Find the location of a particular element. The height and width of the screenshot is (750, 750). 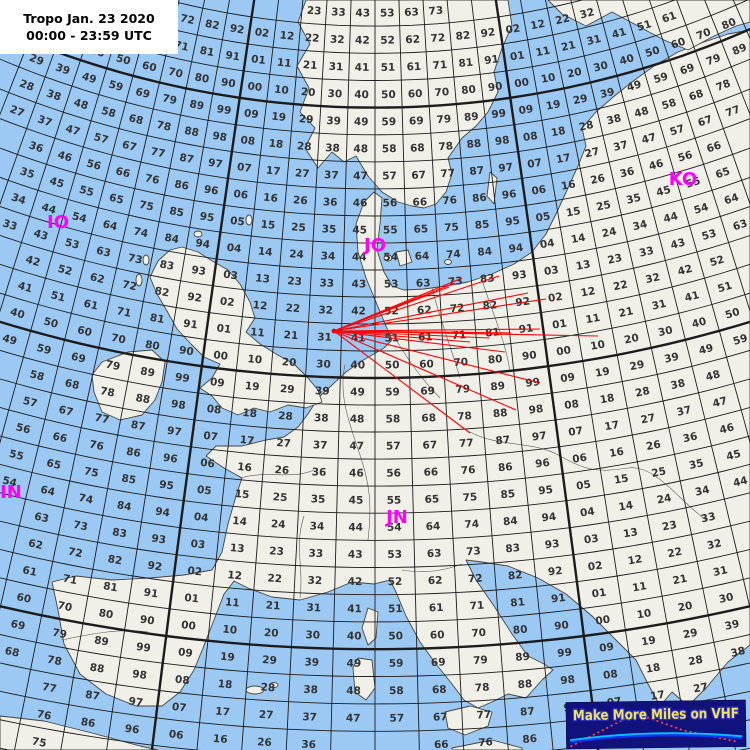

grid-square-number: 89 is located at coordinates (196, 105).